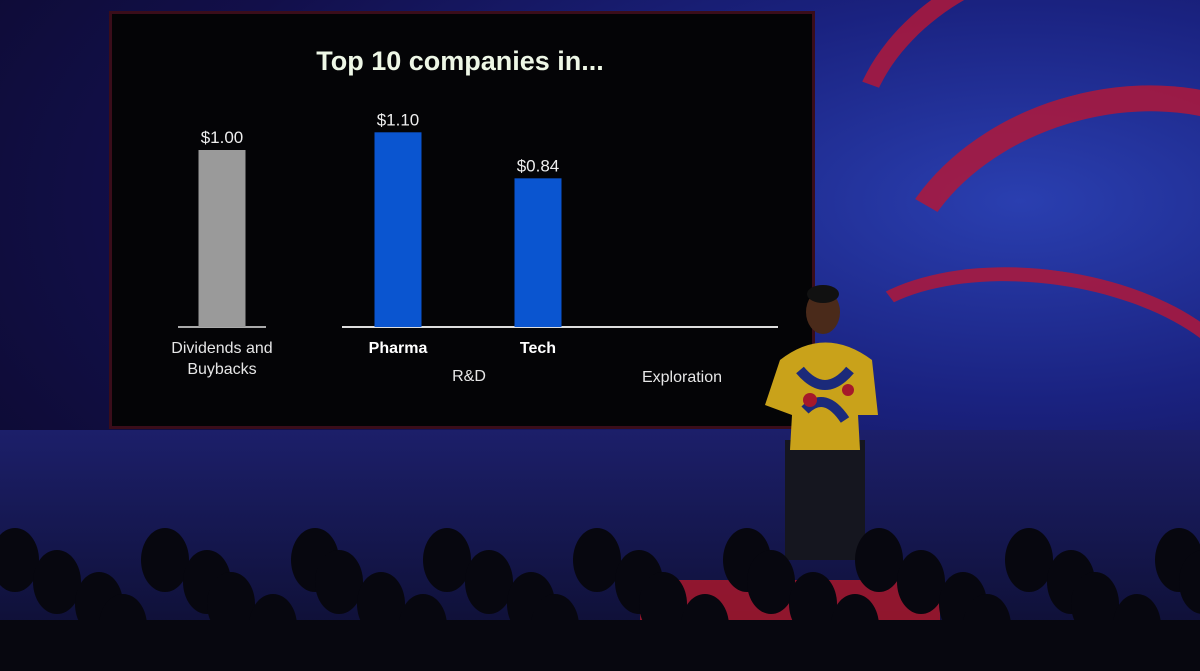 The height and width of the screenshot is (671, 1200). What do you see at coordinates (821, 422) in the screenshot?
I see `speaker` at bounding box center [821, 422].